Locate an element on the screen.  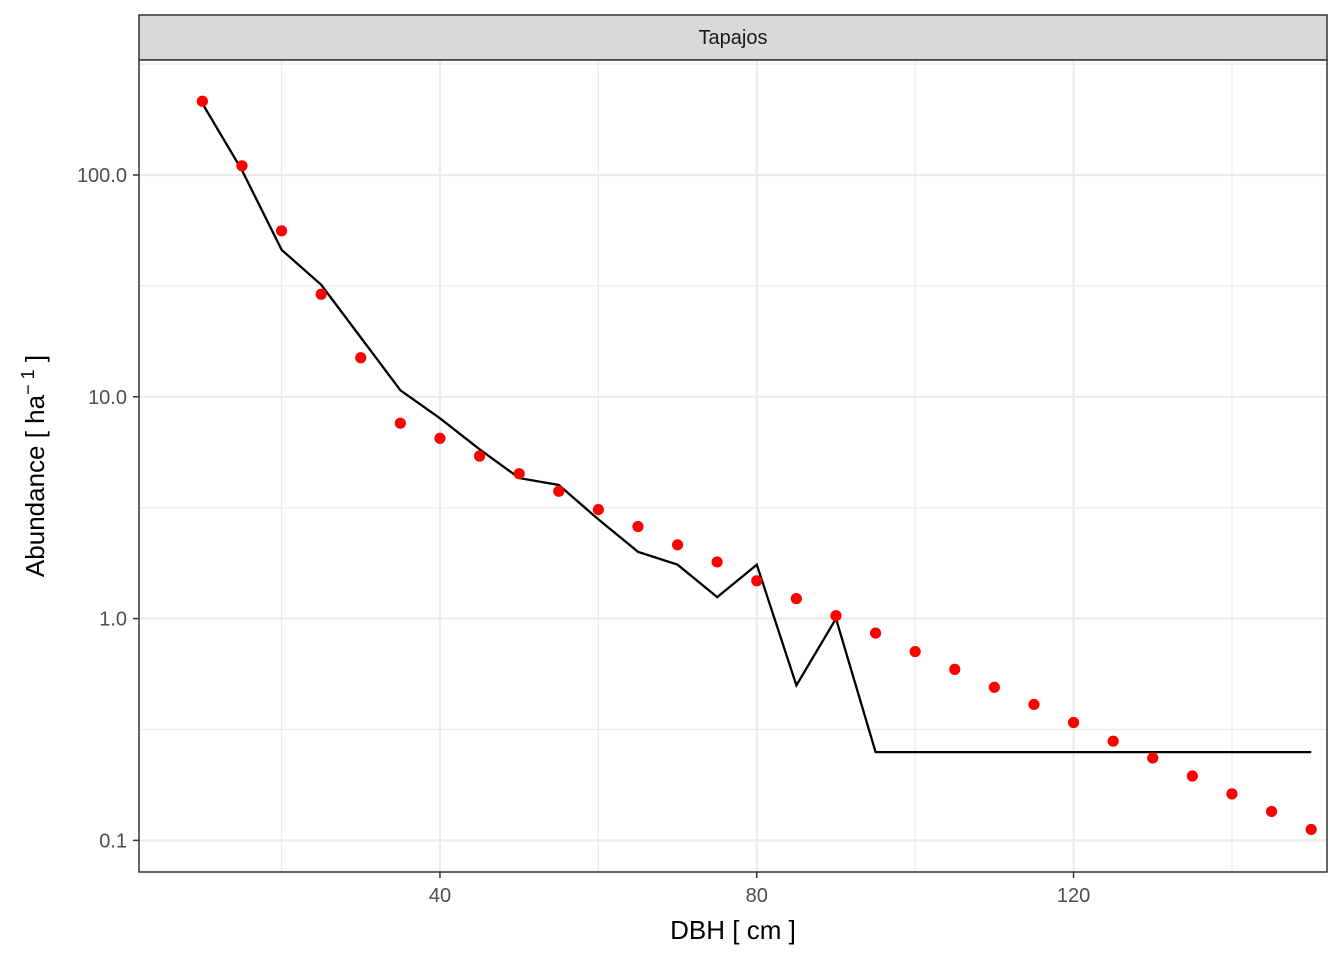
y-axis-title: Abundance [ ha− 1 ] is located at coordinates (34, 466).